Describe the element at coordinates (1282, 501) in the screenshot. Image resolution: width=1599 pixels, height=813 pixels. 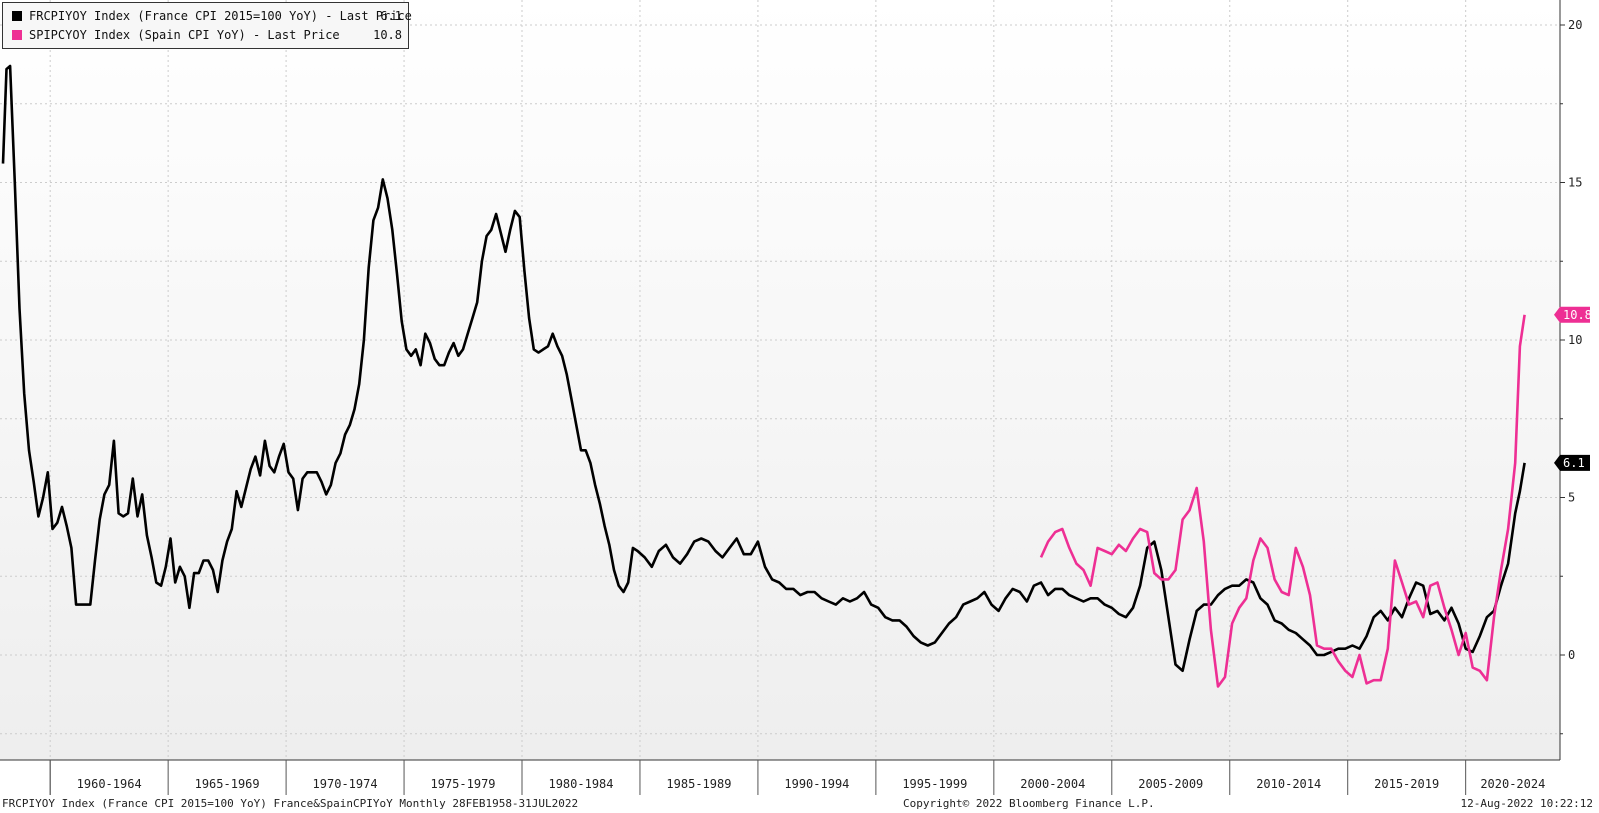
I see `series-line-spain` at that location.